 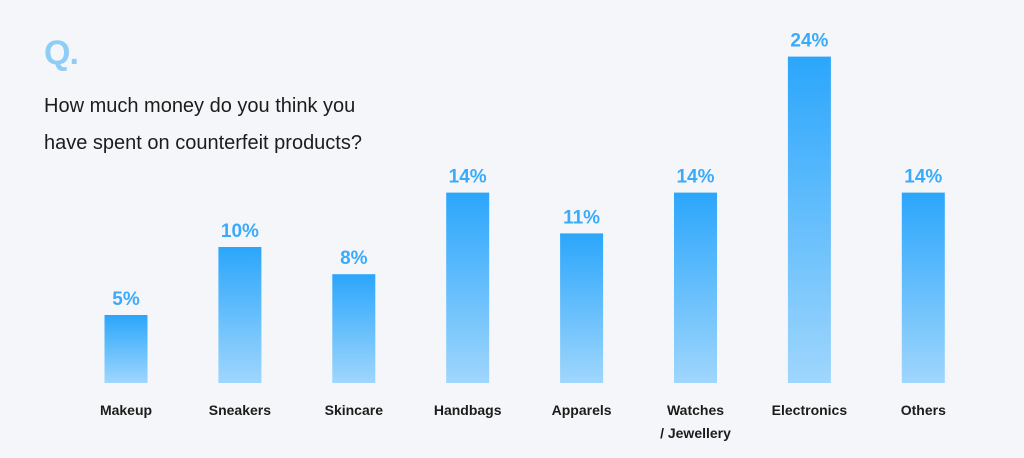 I want to click on category-label-5-line-1: / Jewellery, so click(x=695, y=433).